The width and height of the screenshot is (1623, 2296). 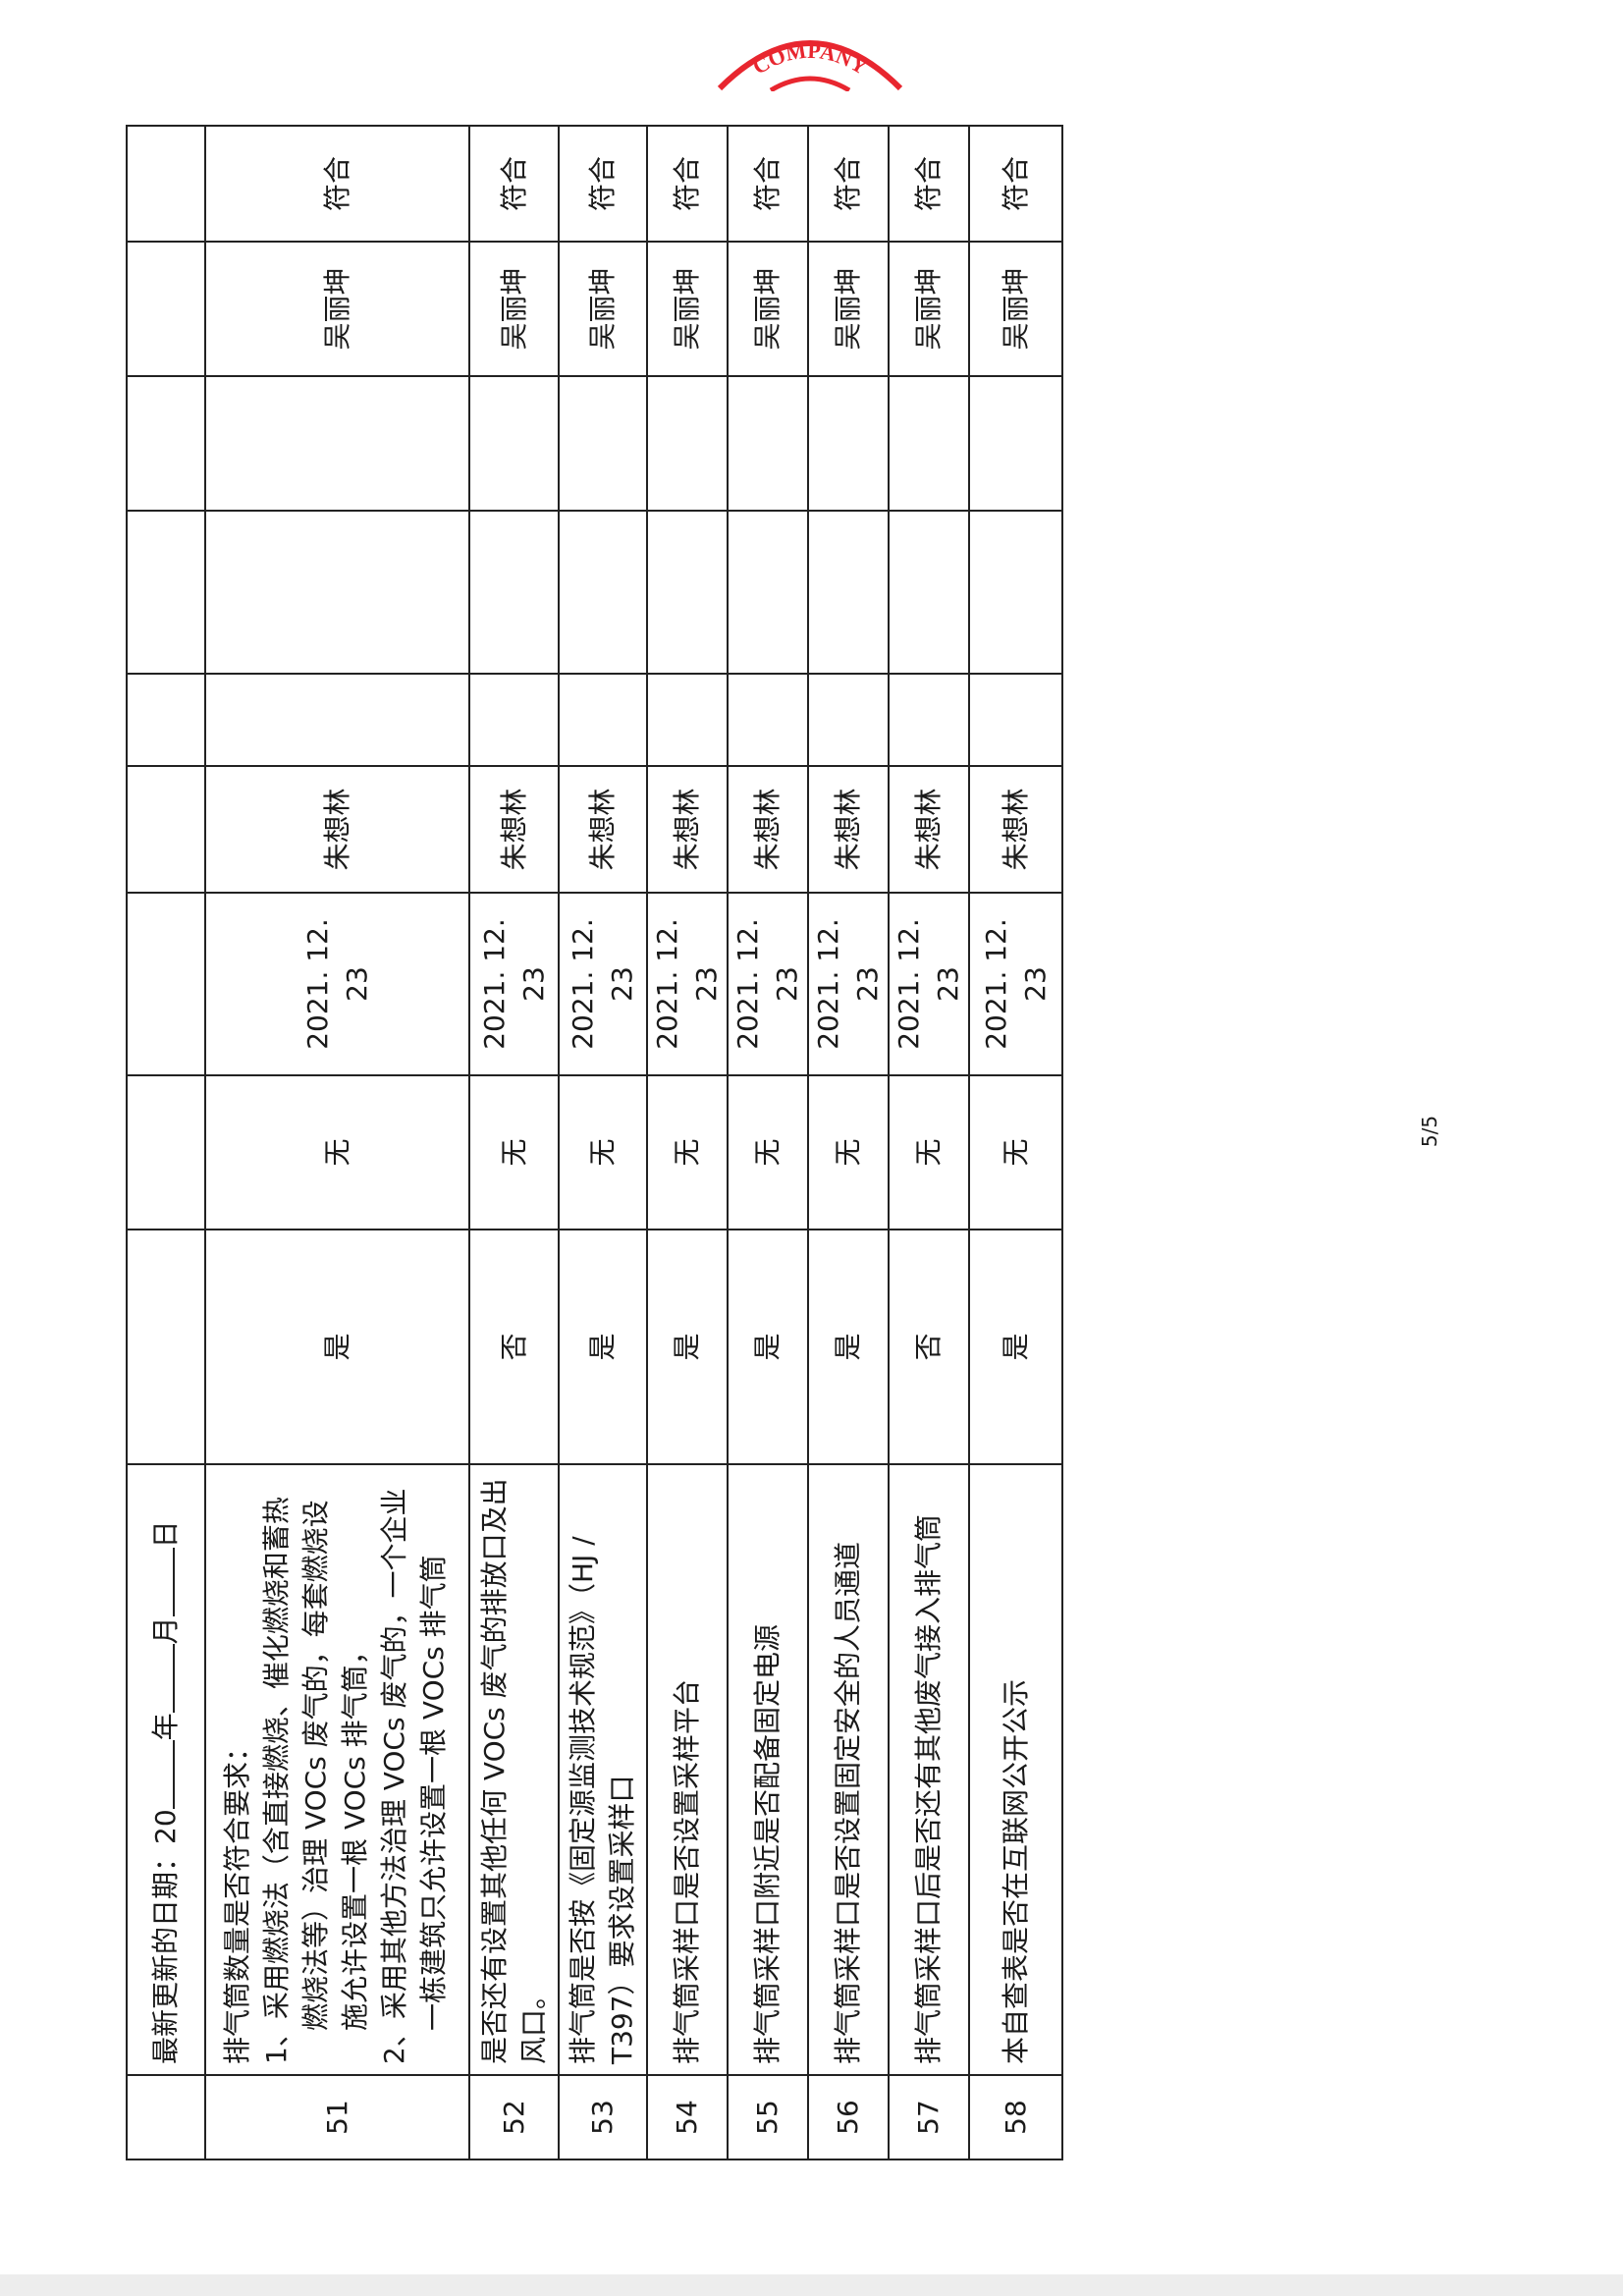 What do you see at coordinates (929, 2117) in the screenshot?
I see `row-number: 57` at bounding box center [929, 2117].